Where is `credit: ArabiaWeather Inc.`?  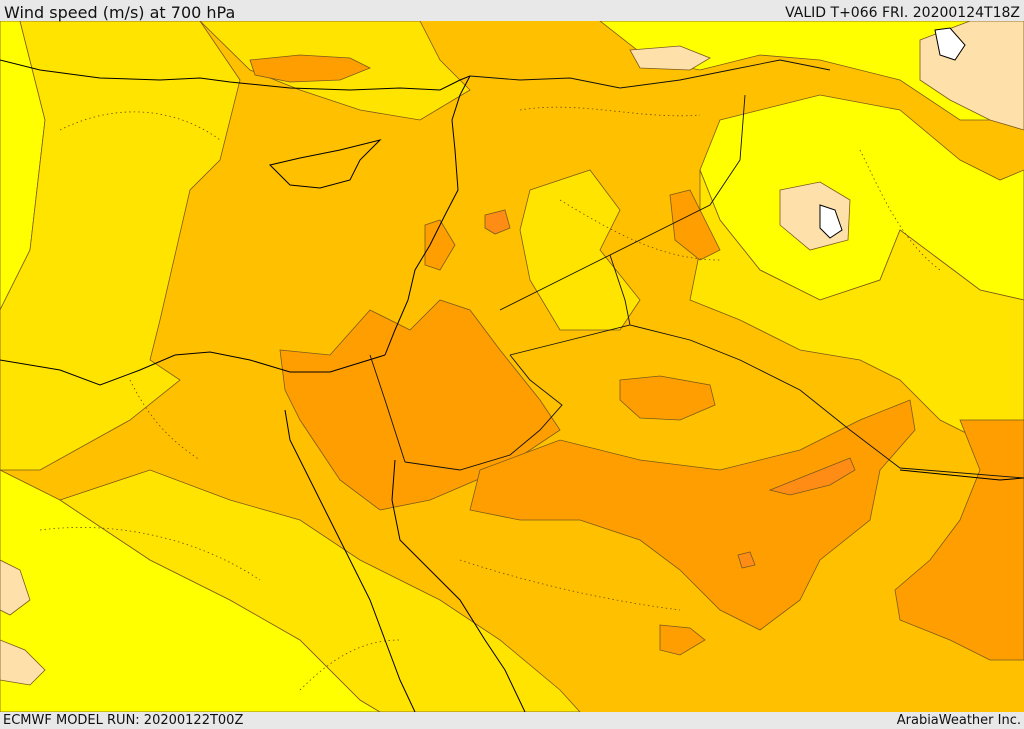
credit: ArabiaWeather Inc. is located at coordinates (958, 720).